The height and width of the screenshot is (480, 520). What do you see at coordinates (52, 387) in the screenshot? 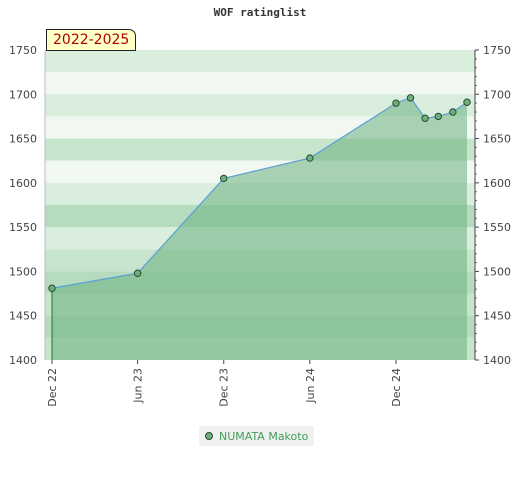
I see `x-tick-label: Dec 22` at bounding box center [52, 387].